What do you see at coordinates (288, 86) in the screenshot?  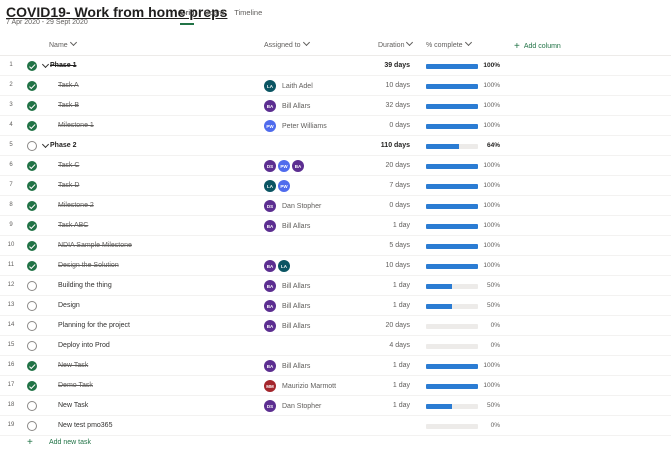 I see `assigned-to-cell: LA Laith Adel` at bounding box center [288, 86].